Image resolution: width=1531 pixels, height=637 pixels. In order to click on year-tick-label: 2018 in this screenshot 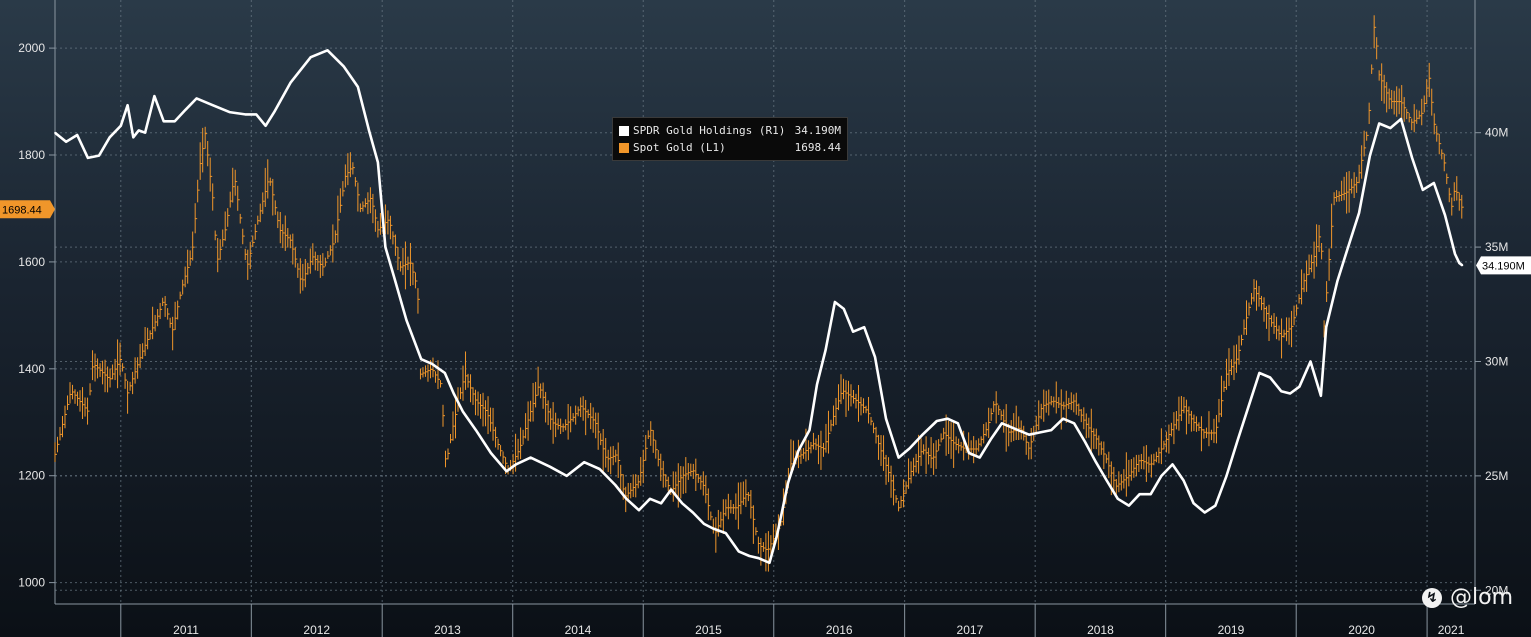, I will do `click(1100, 630)`.